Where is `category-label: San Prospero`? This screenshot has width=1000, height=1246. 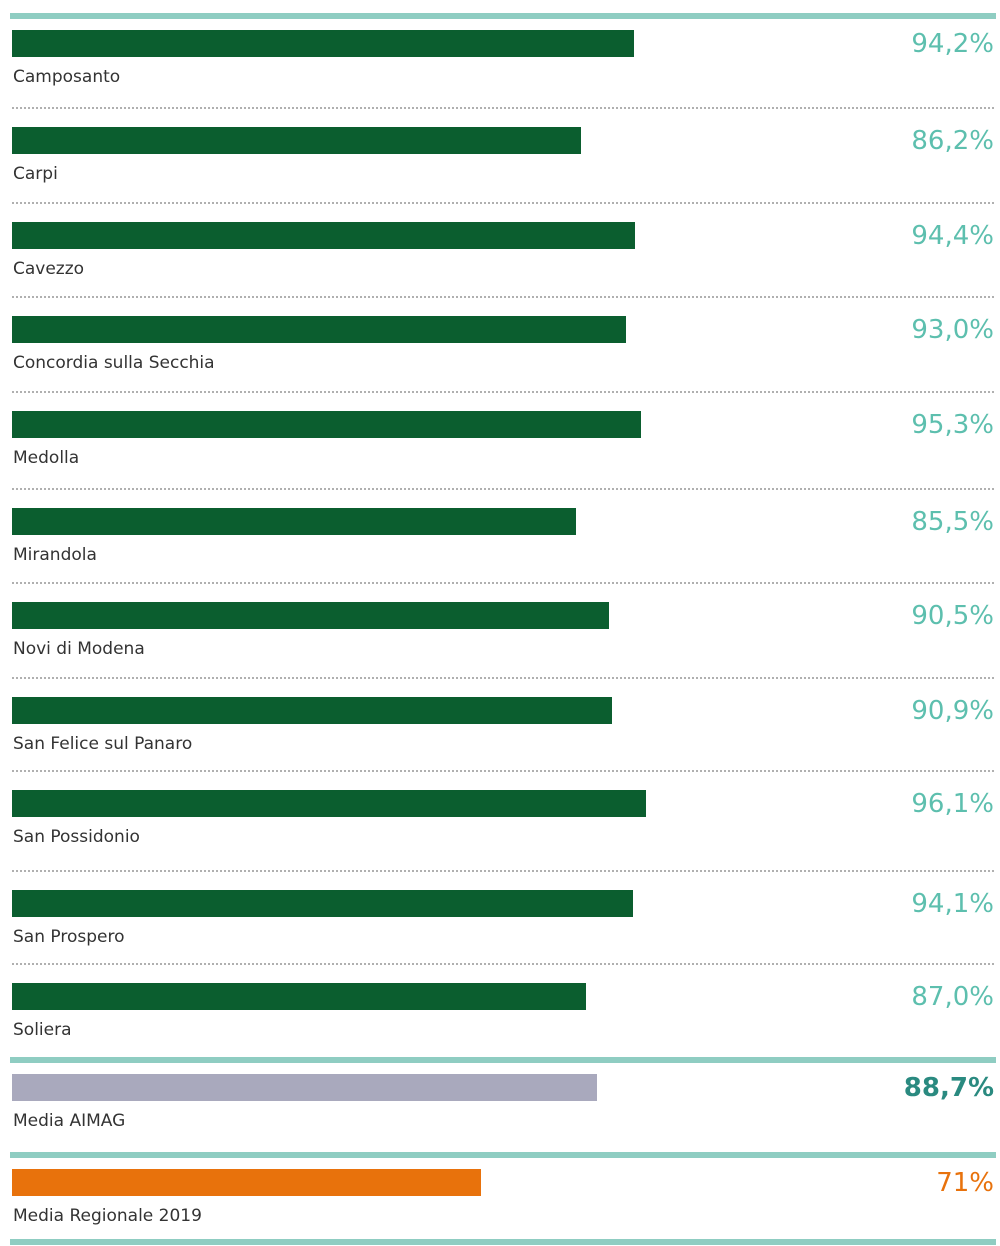
category-label: San Prospero is located at coordinates (69, 937).